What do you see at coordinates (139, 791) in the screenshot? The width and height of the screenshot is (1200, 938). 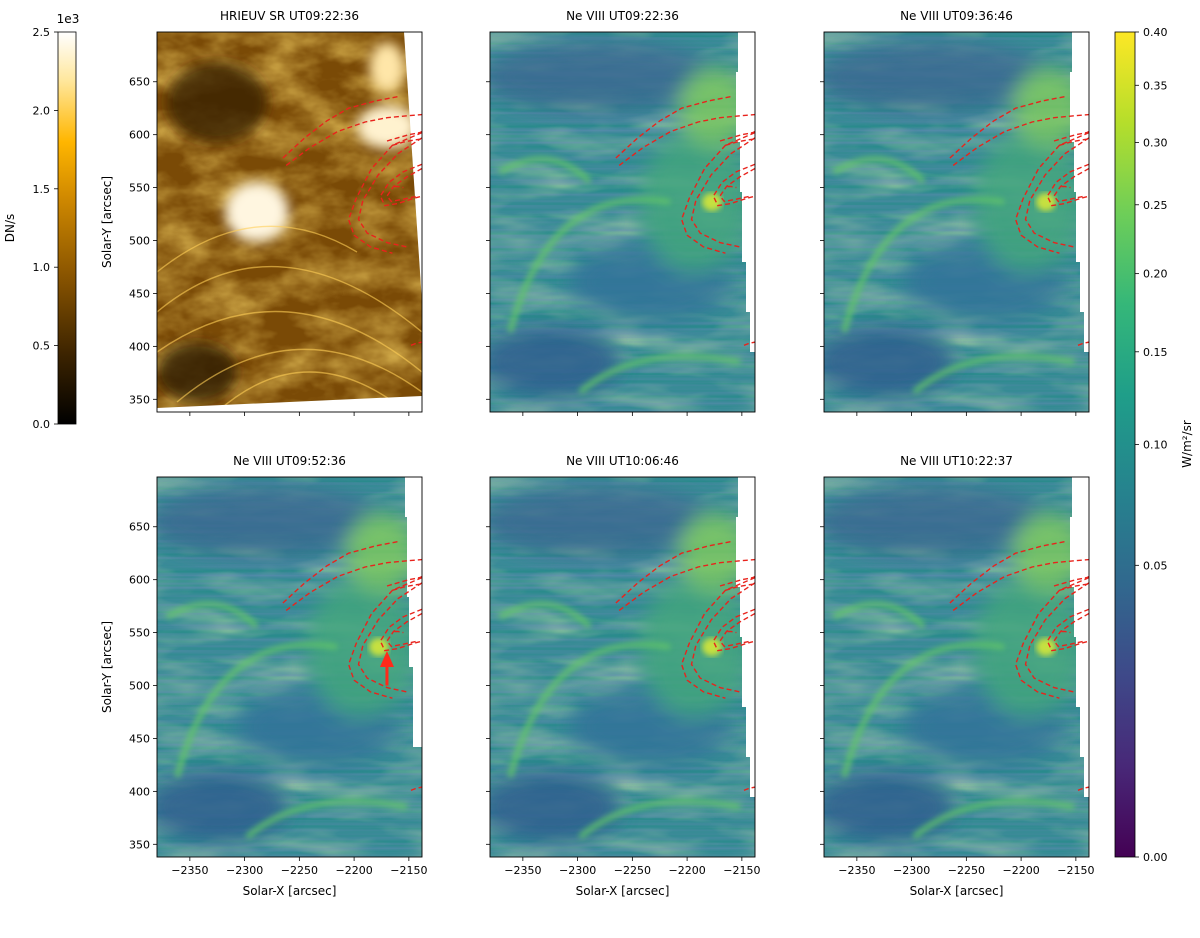 I see `y-tick-label: 400` at bounding box center [139, 791].